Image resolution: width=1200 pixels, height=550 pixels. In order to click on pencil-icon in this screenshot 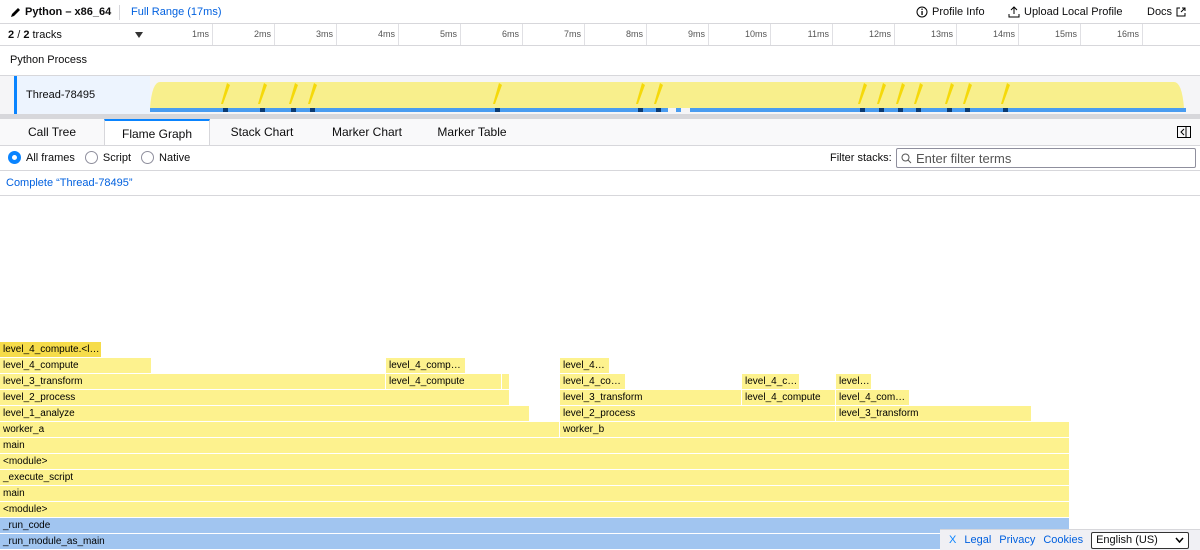, I will do `click(15, 12)`.